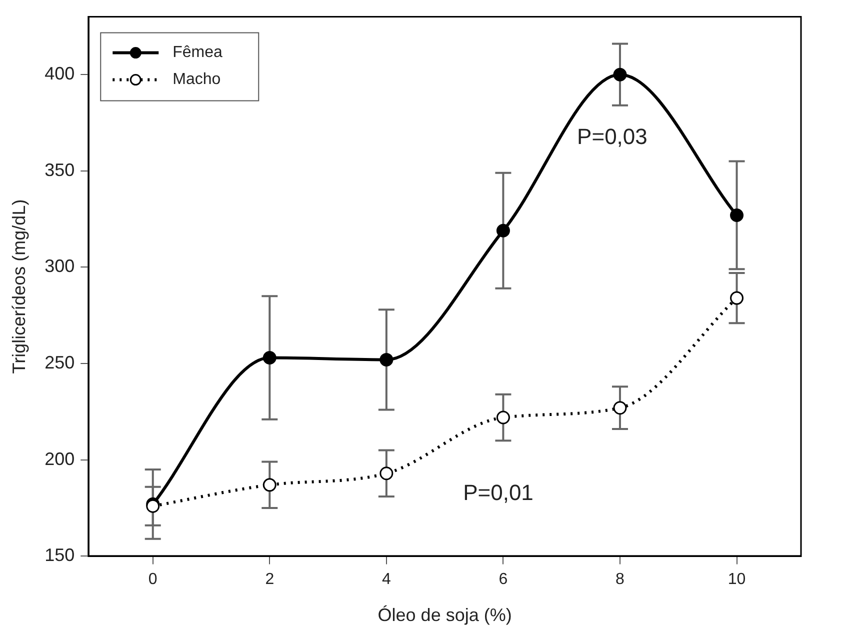 Image resolution: width=851 pixels, height=636 pixels. What do you see at coordinates (503, 579) in the screenshot?
I see `x-tick-label: 6` at bounding box center [503, 579].